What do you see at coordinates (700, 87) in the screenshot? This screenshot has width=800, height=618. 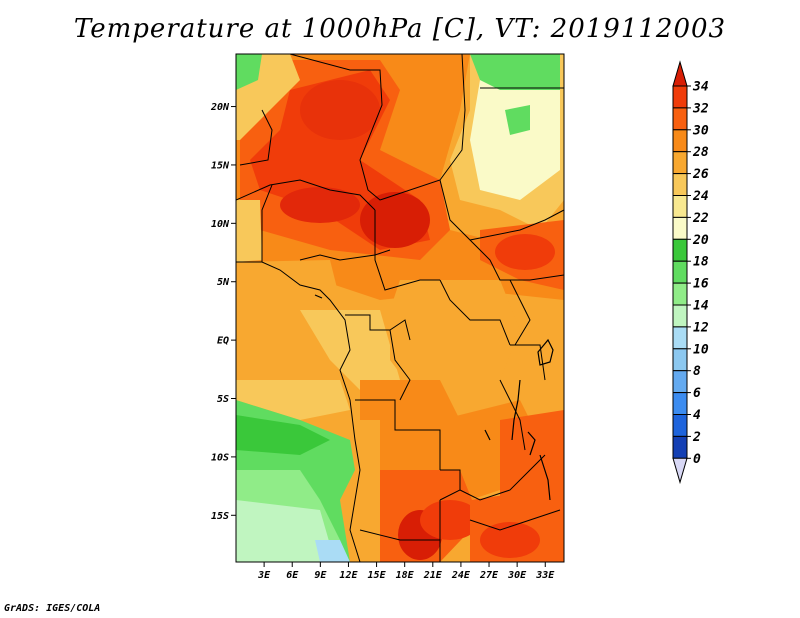 I see `colorbar-label: 34` at bounding box center [700, 87].